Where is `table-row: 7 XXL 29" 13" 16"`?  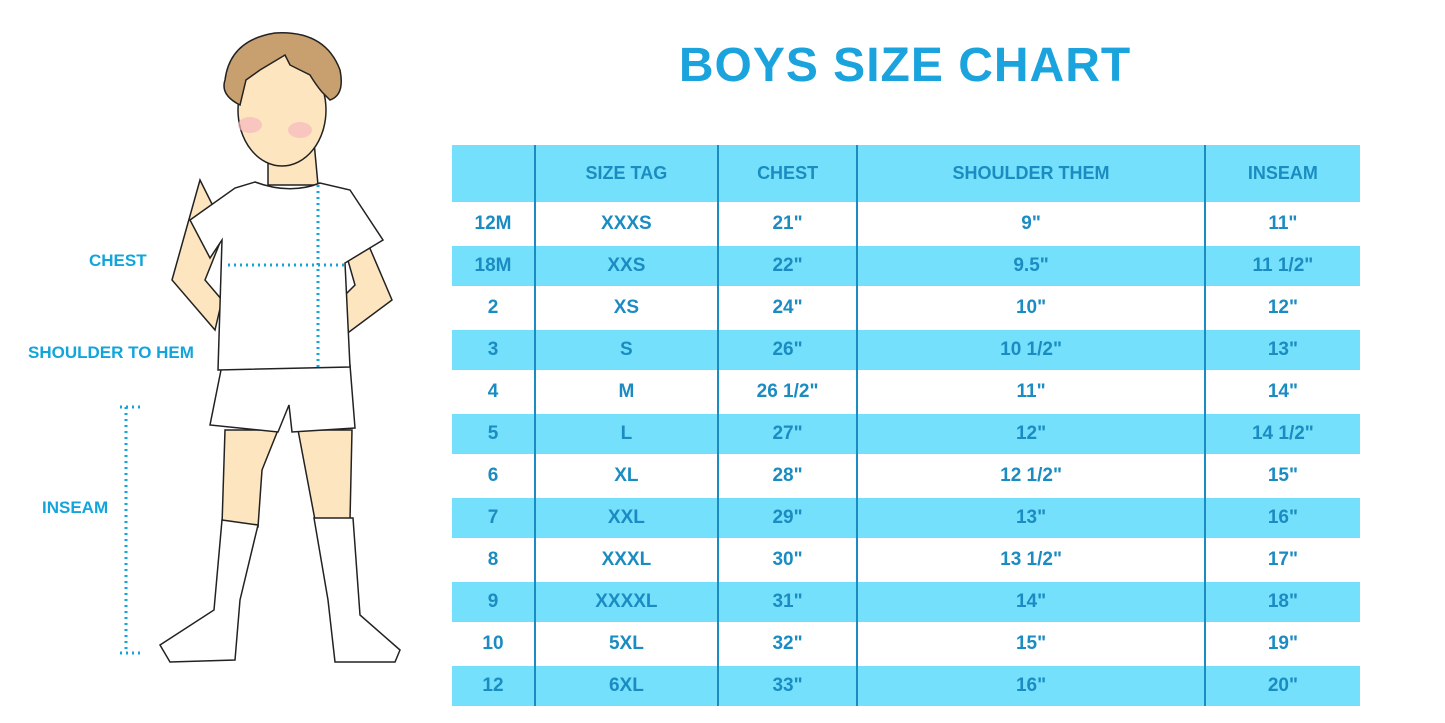 table-row: 7 XXL 29" 13" 16" is located at coordinates (906, 517).